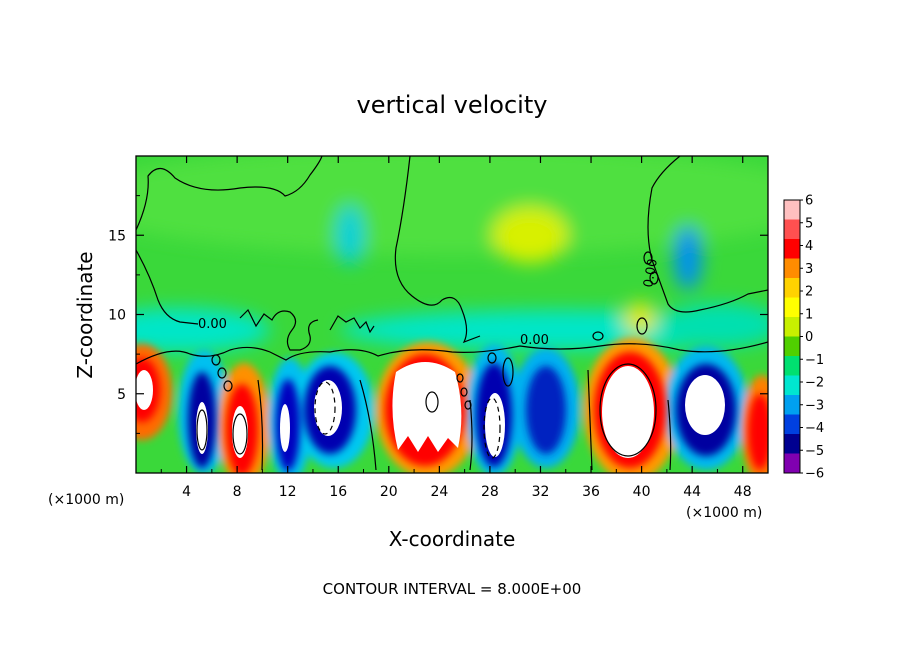 This screenshot has width=904, height=654. I want to click on colorbar-label: −6, so click(814, 474).